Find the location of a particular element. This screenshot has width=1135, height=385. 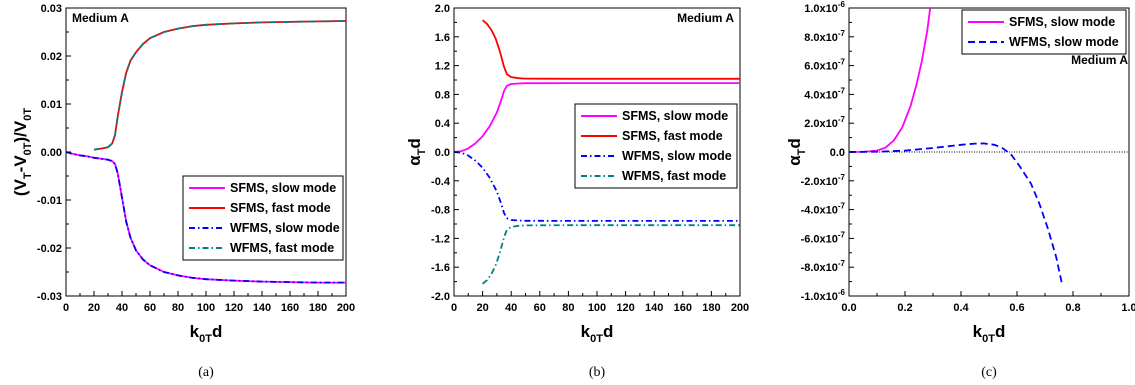

panel-c-caption: (c) is located at coordinates (989, 372).